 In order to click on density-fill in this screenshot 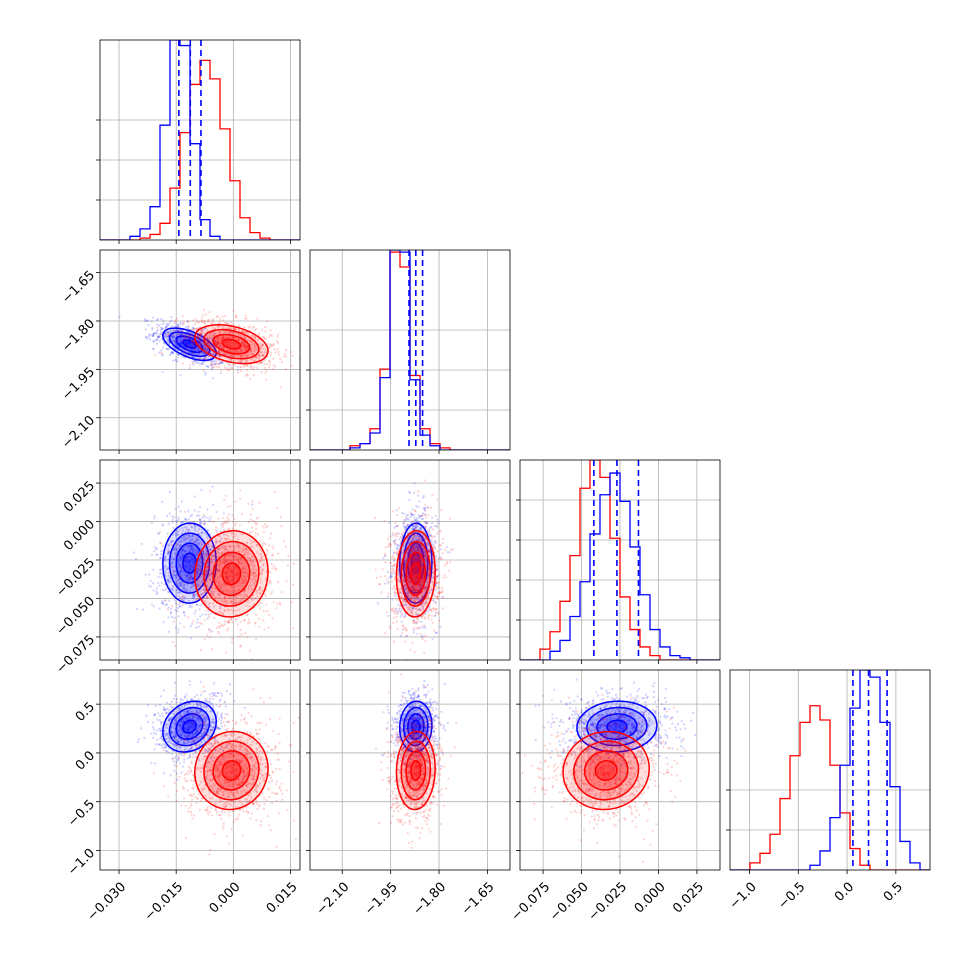, I will do `click(189, 563)`.